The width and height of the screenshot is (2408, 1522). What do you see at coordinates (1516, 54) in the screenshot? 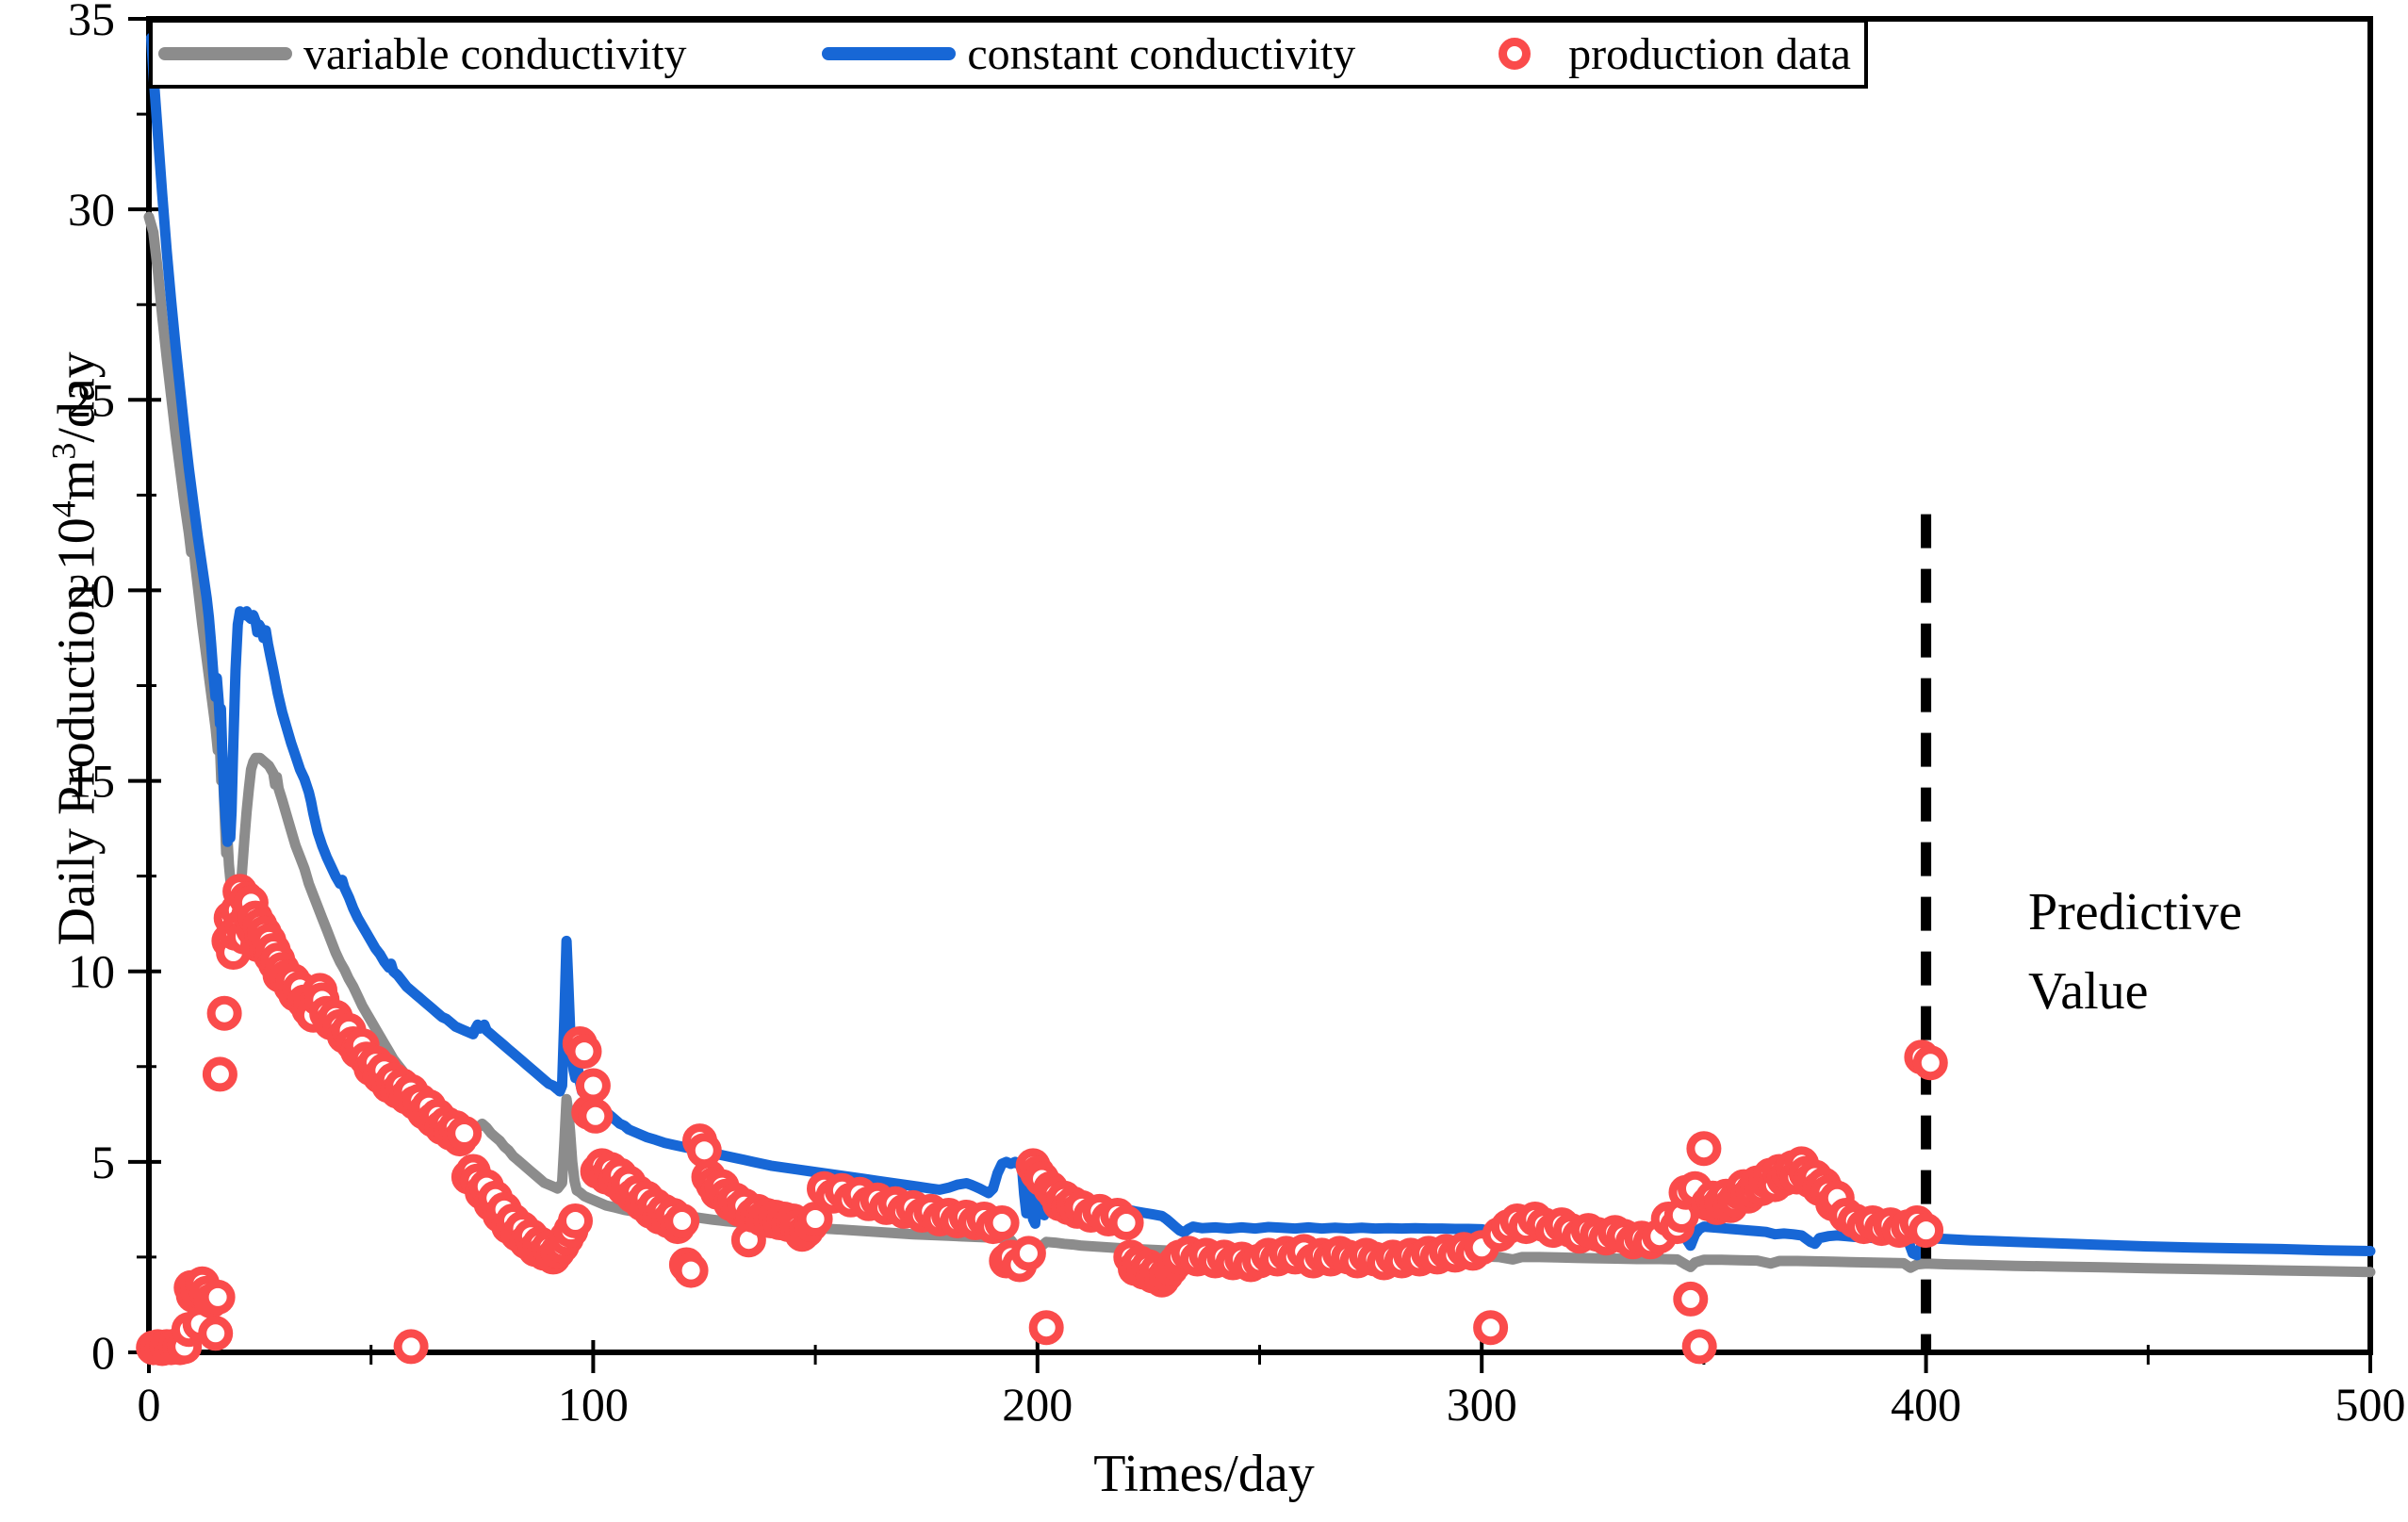
I see `open-circle-marker-icon` at bounding box center [1516, 54].